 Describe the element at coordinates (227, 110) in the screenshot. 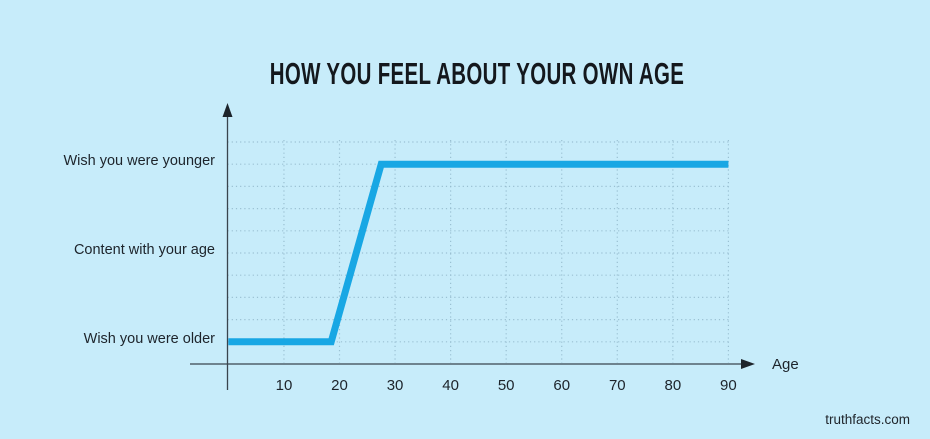

I see `y-axis-arrow-icon` at that location.